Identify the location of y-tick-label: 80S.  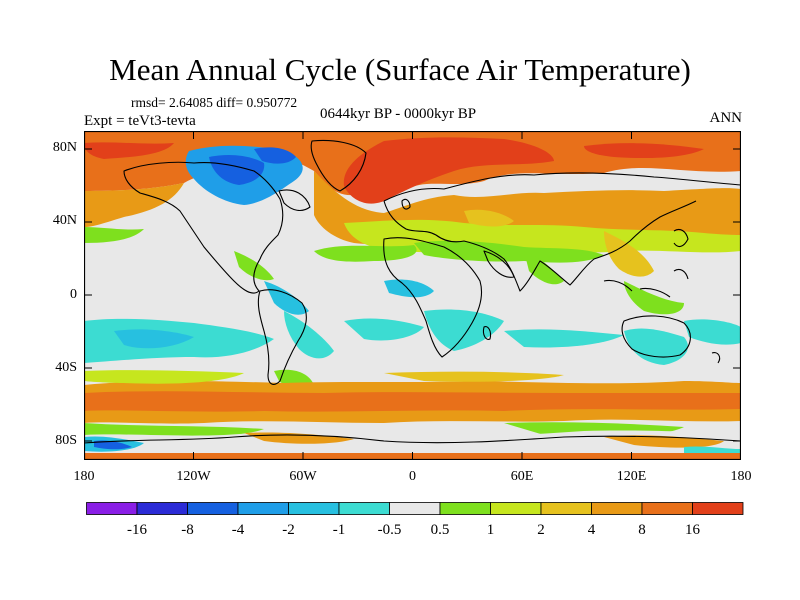
(66, 440).